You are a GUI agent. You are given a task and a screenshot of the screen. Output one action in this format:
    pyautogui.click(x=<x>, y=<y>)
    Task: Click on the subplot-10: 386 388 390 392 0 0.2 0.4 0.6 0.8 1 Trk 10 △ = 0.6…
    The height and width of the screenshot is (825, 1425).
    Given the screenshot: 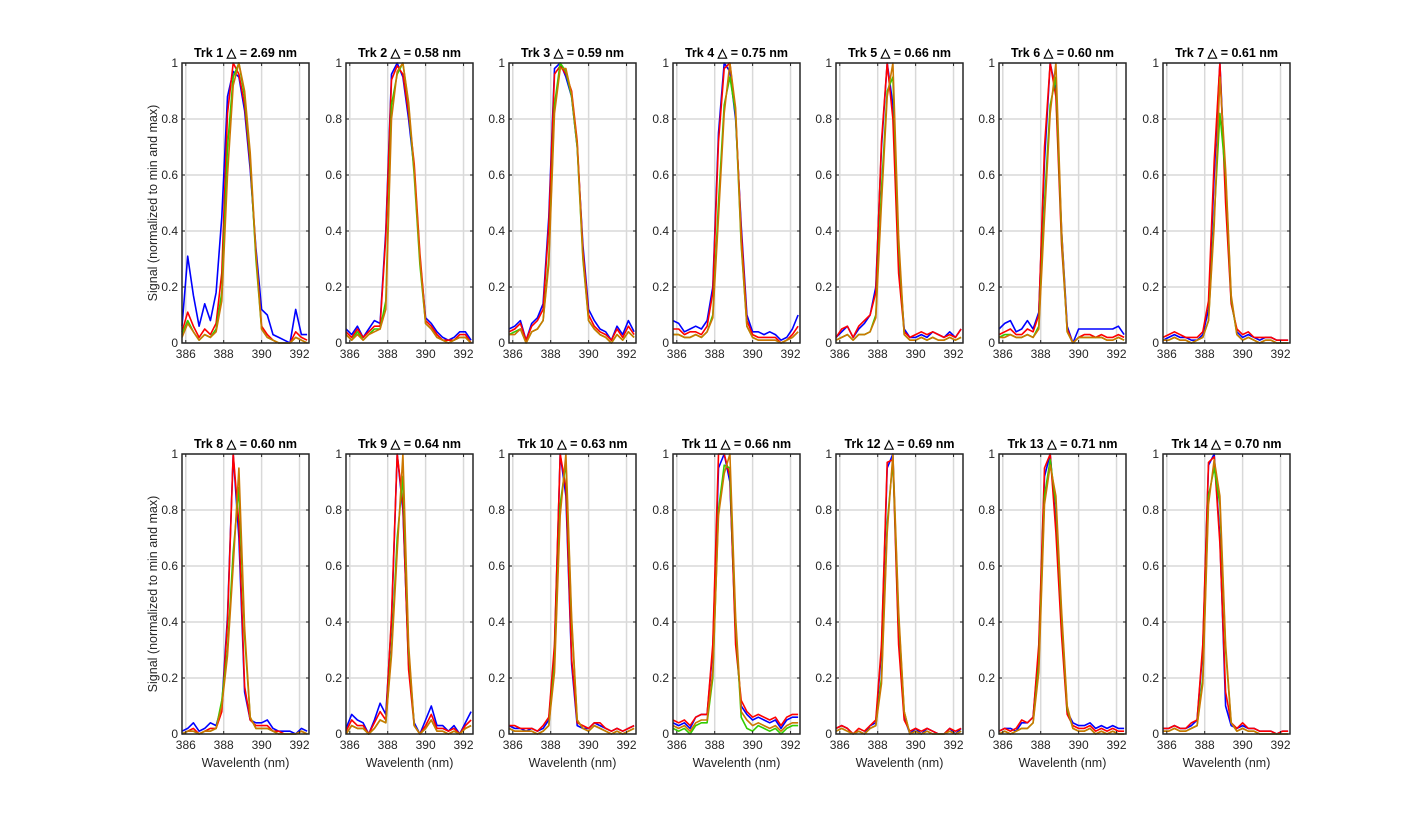 What is the action you would take?
    pyautogui.click(x=562, y=603)
    